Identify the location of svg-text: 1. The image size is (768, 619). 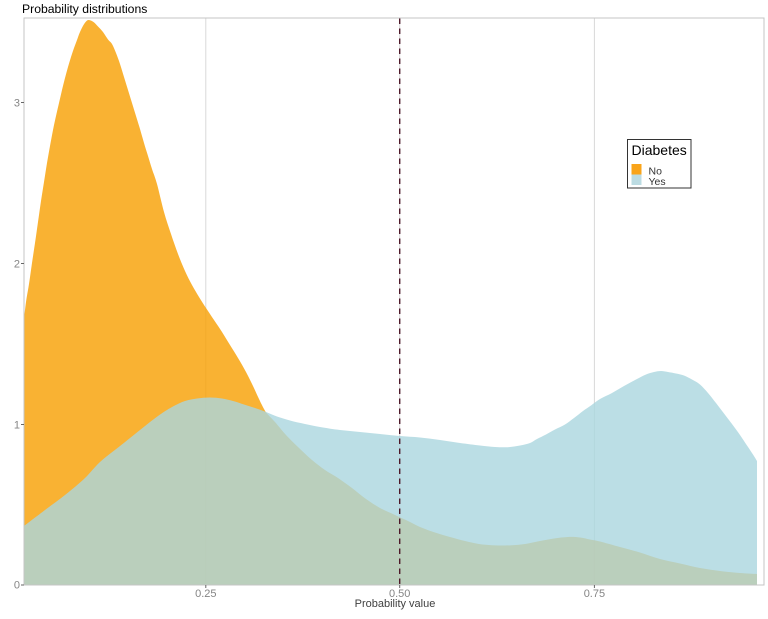
(17, 426).